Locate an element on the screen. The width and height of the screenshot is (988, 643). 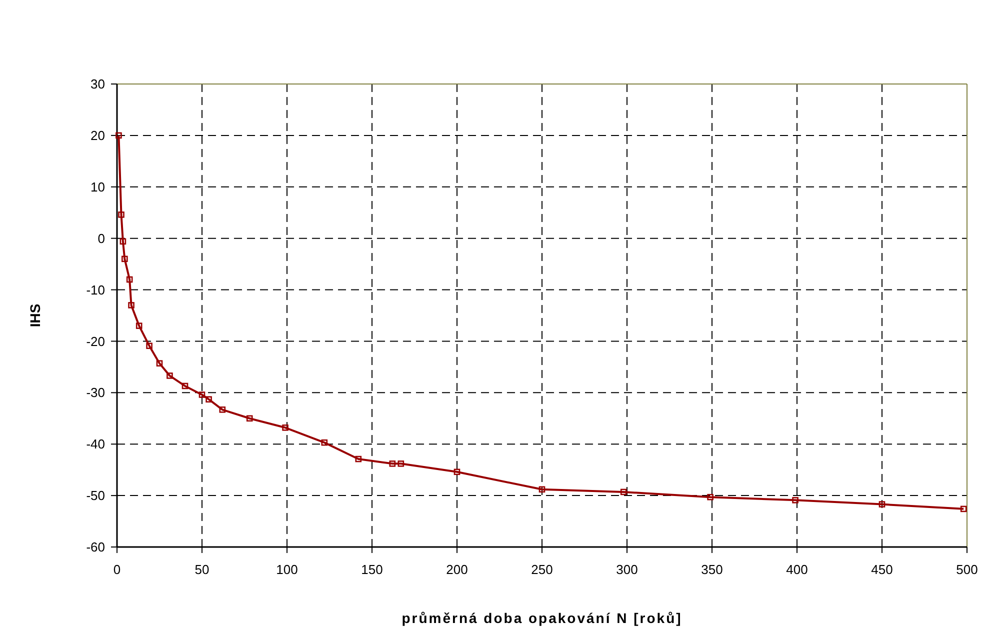
x-tick-label: 350 is located at coordinates (712, 569).